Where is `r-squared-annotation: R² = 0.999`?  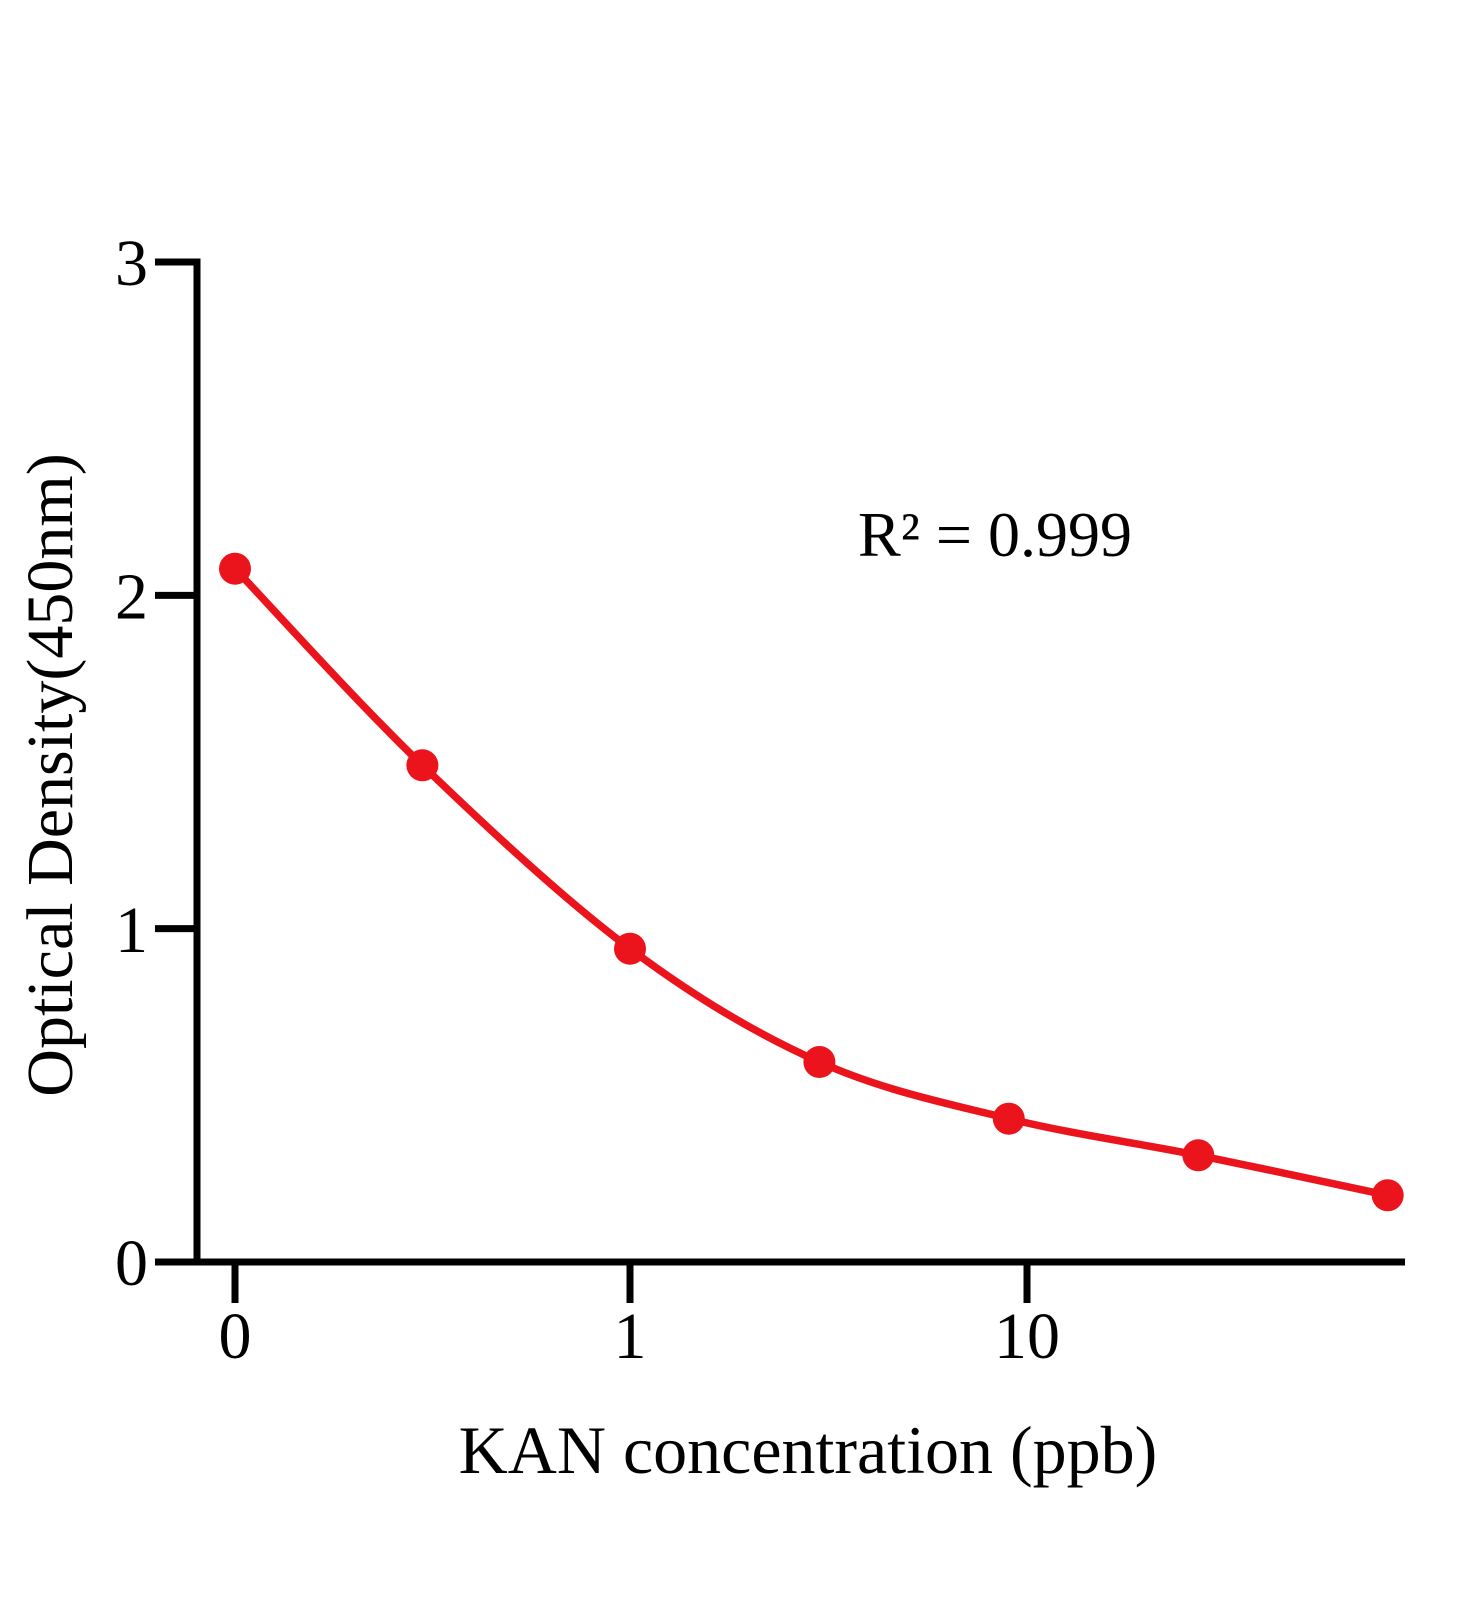
r-squared-annotation: R² = 0.999 is located at coordinates (995, 534).